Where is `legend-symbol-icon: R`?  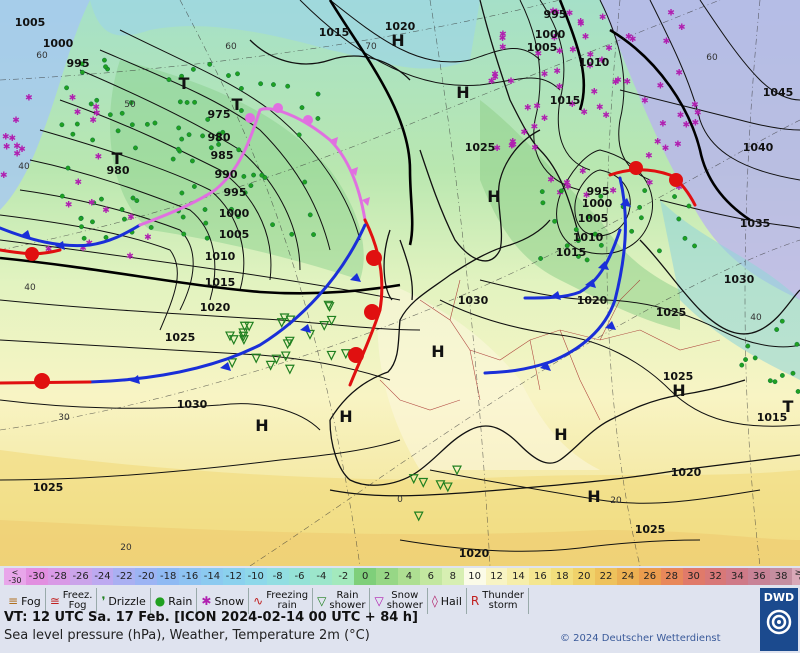 legend-symbol-icon: R is located at coordinates (475, 600).